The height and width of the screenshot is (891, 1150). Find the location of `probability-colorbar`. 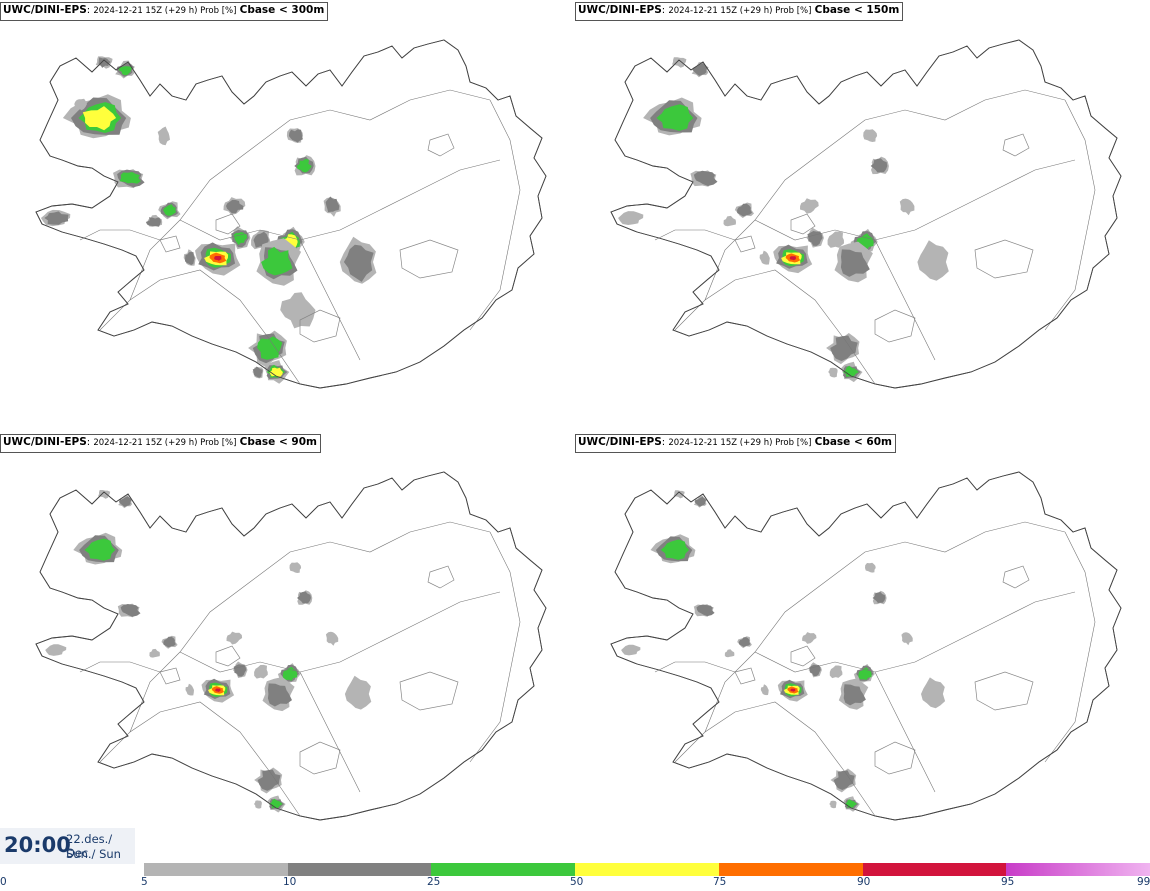

probability-colorbar is located at coordinates (647, 869).